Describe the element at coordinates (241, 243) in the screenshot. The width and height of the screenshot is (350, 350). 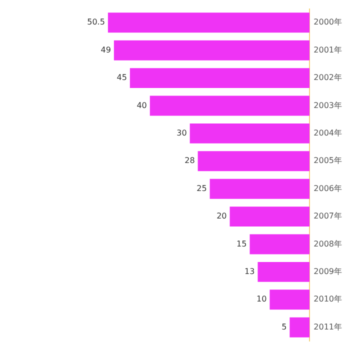
I see `data-label: 15` at that location.